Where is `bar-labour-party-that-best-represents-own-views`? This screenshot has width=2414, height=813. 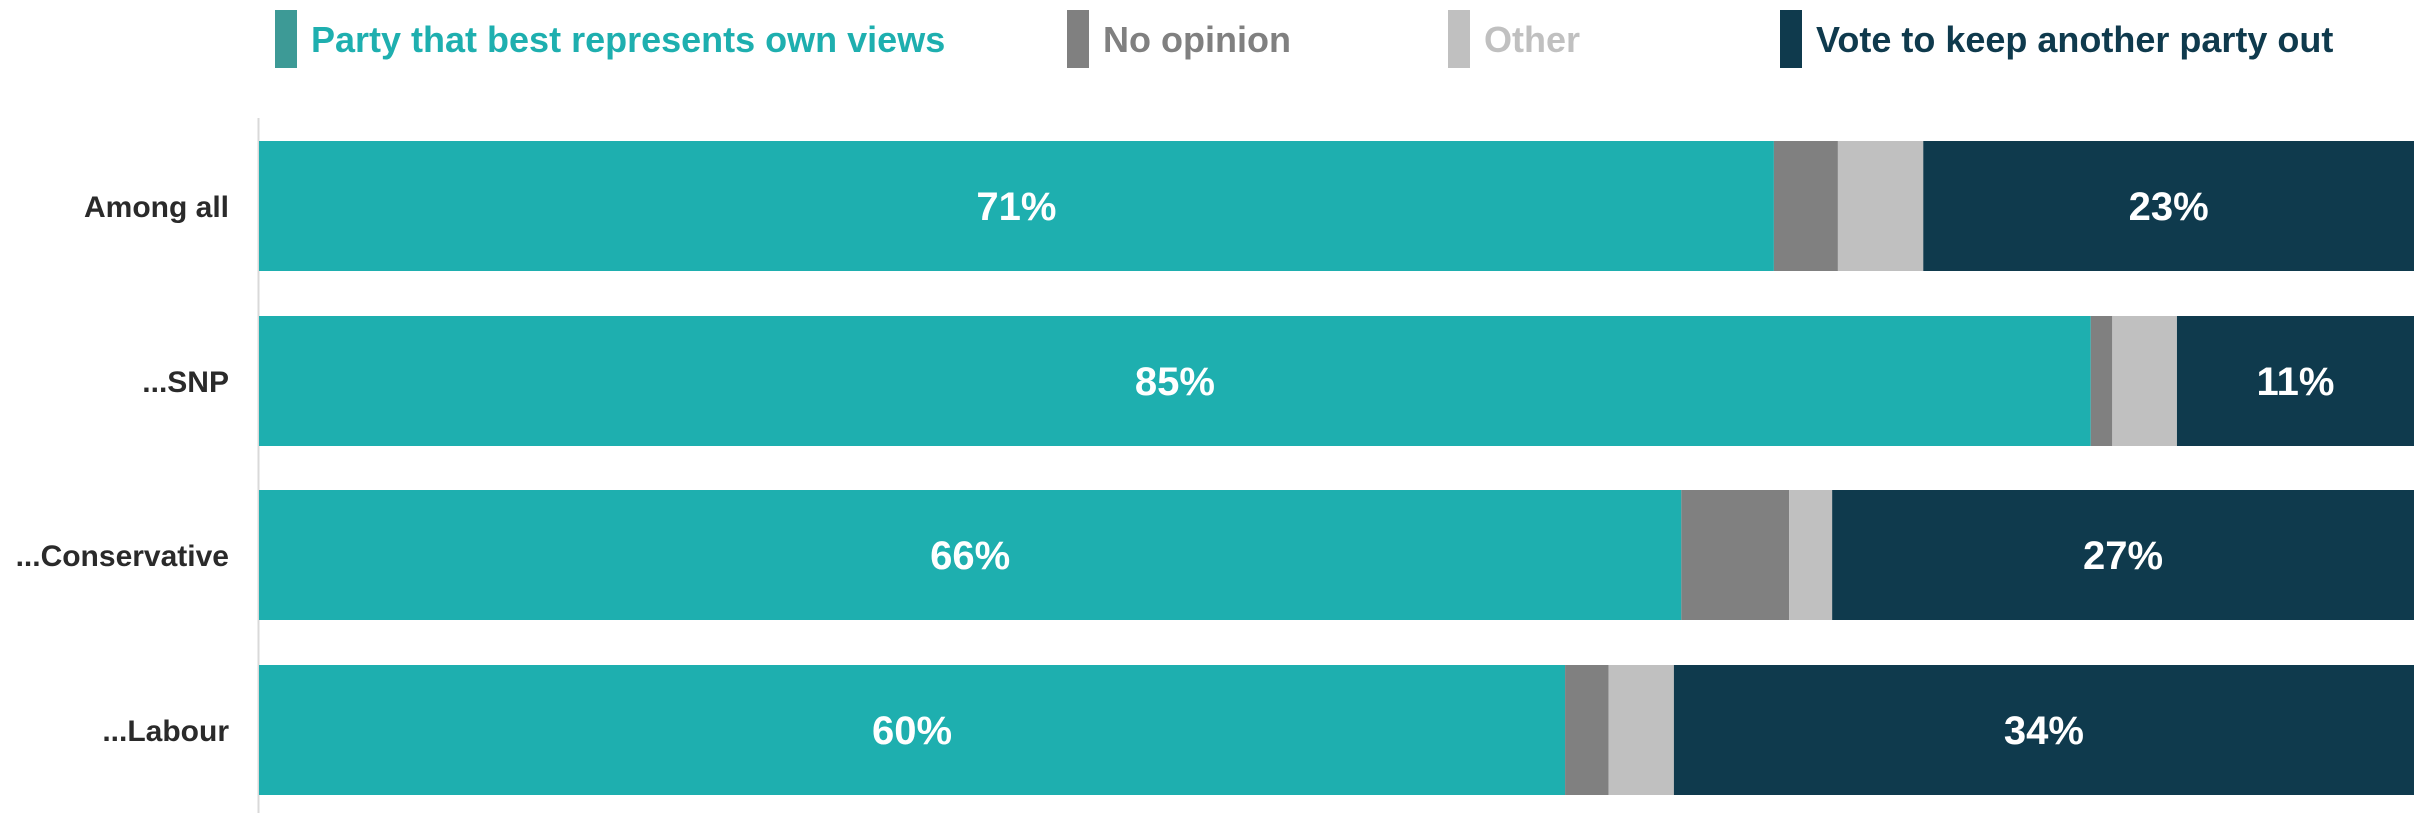
bar-labour-party-that-best-represents-own-views is located at coordinates (912, 730).